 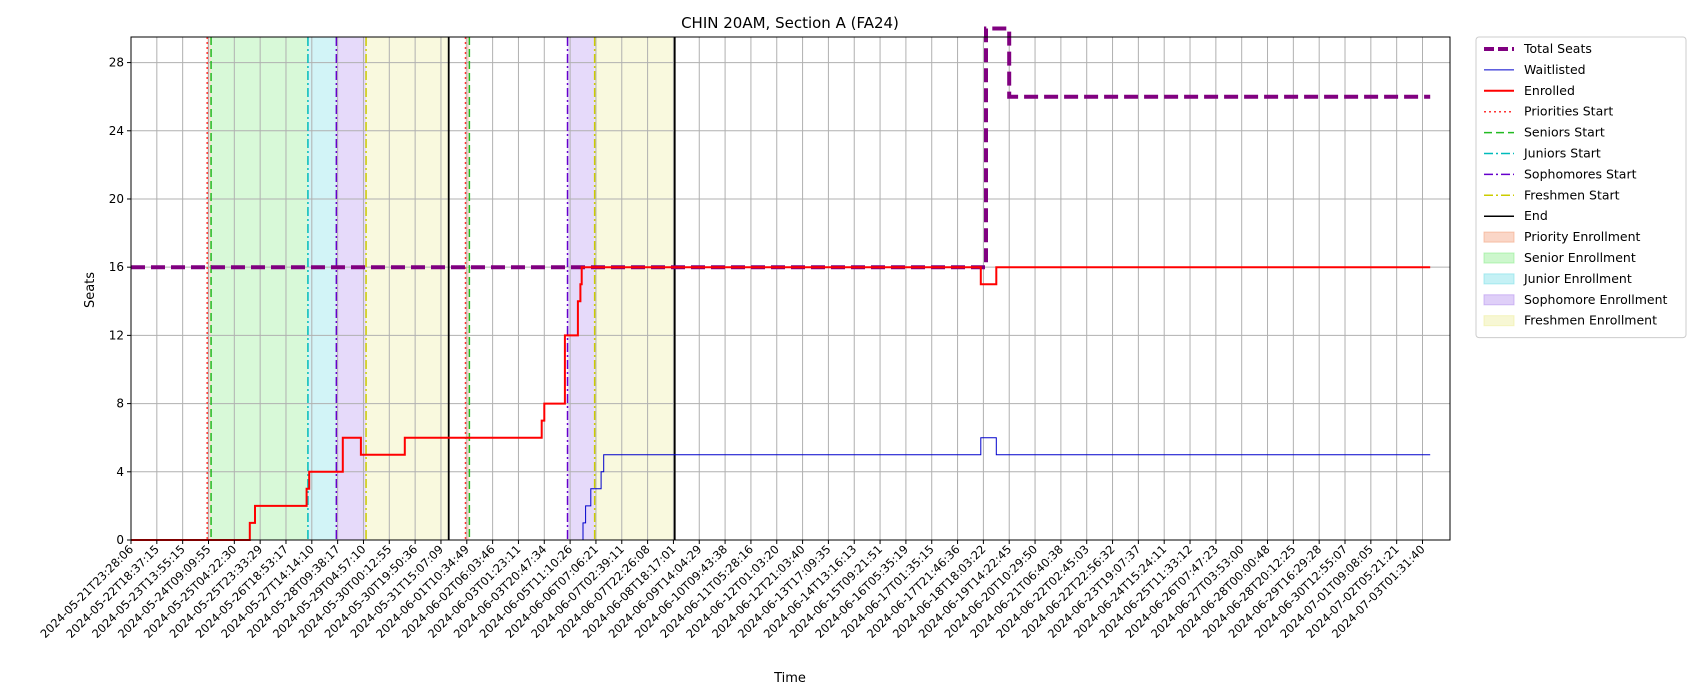 What do you see at coordinates (1555, 69) in the screenshot?
I see `legend-label: Waitlisted` at bounding box center [1555, 69].